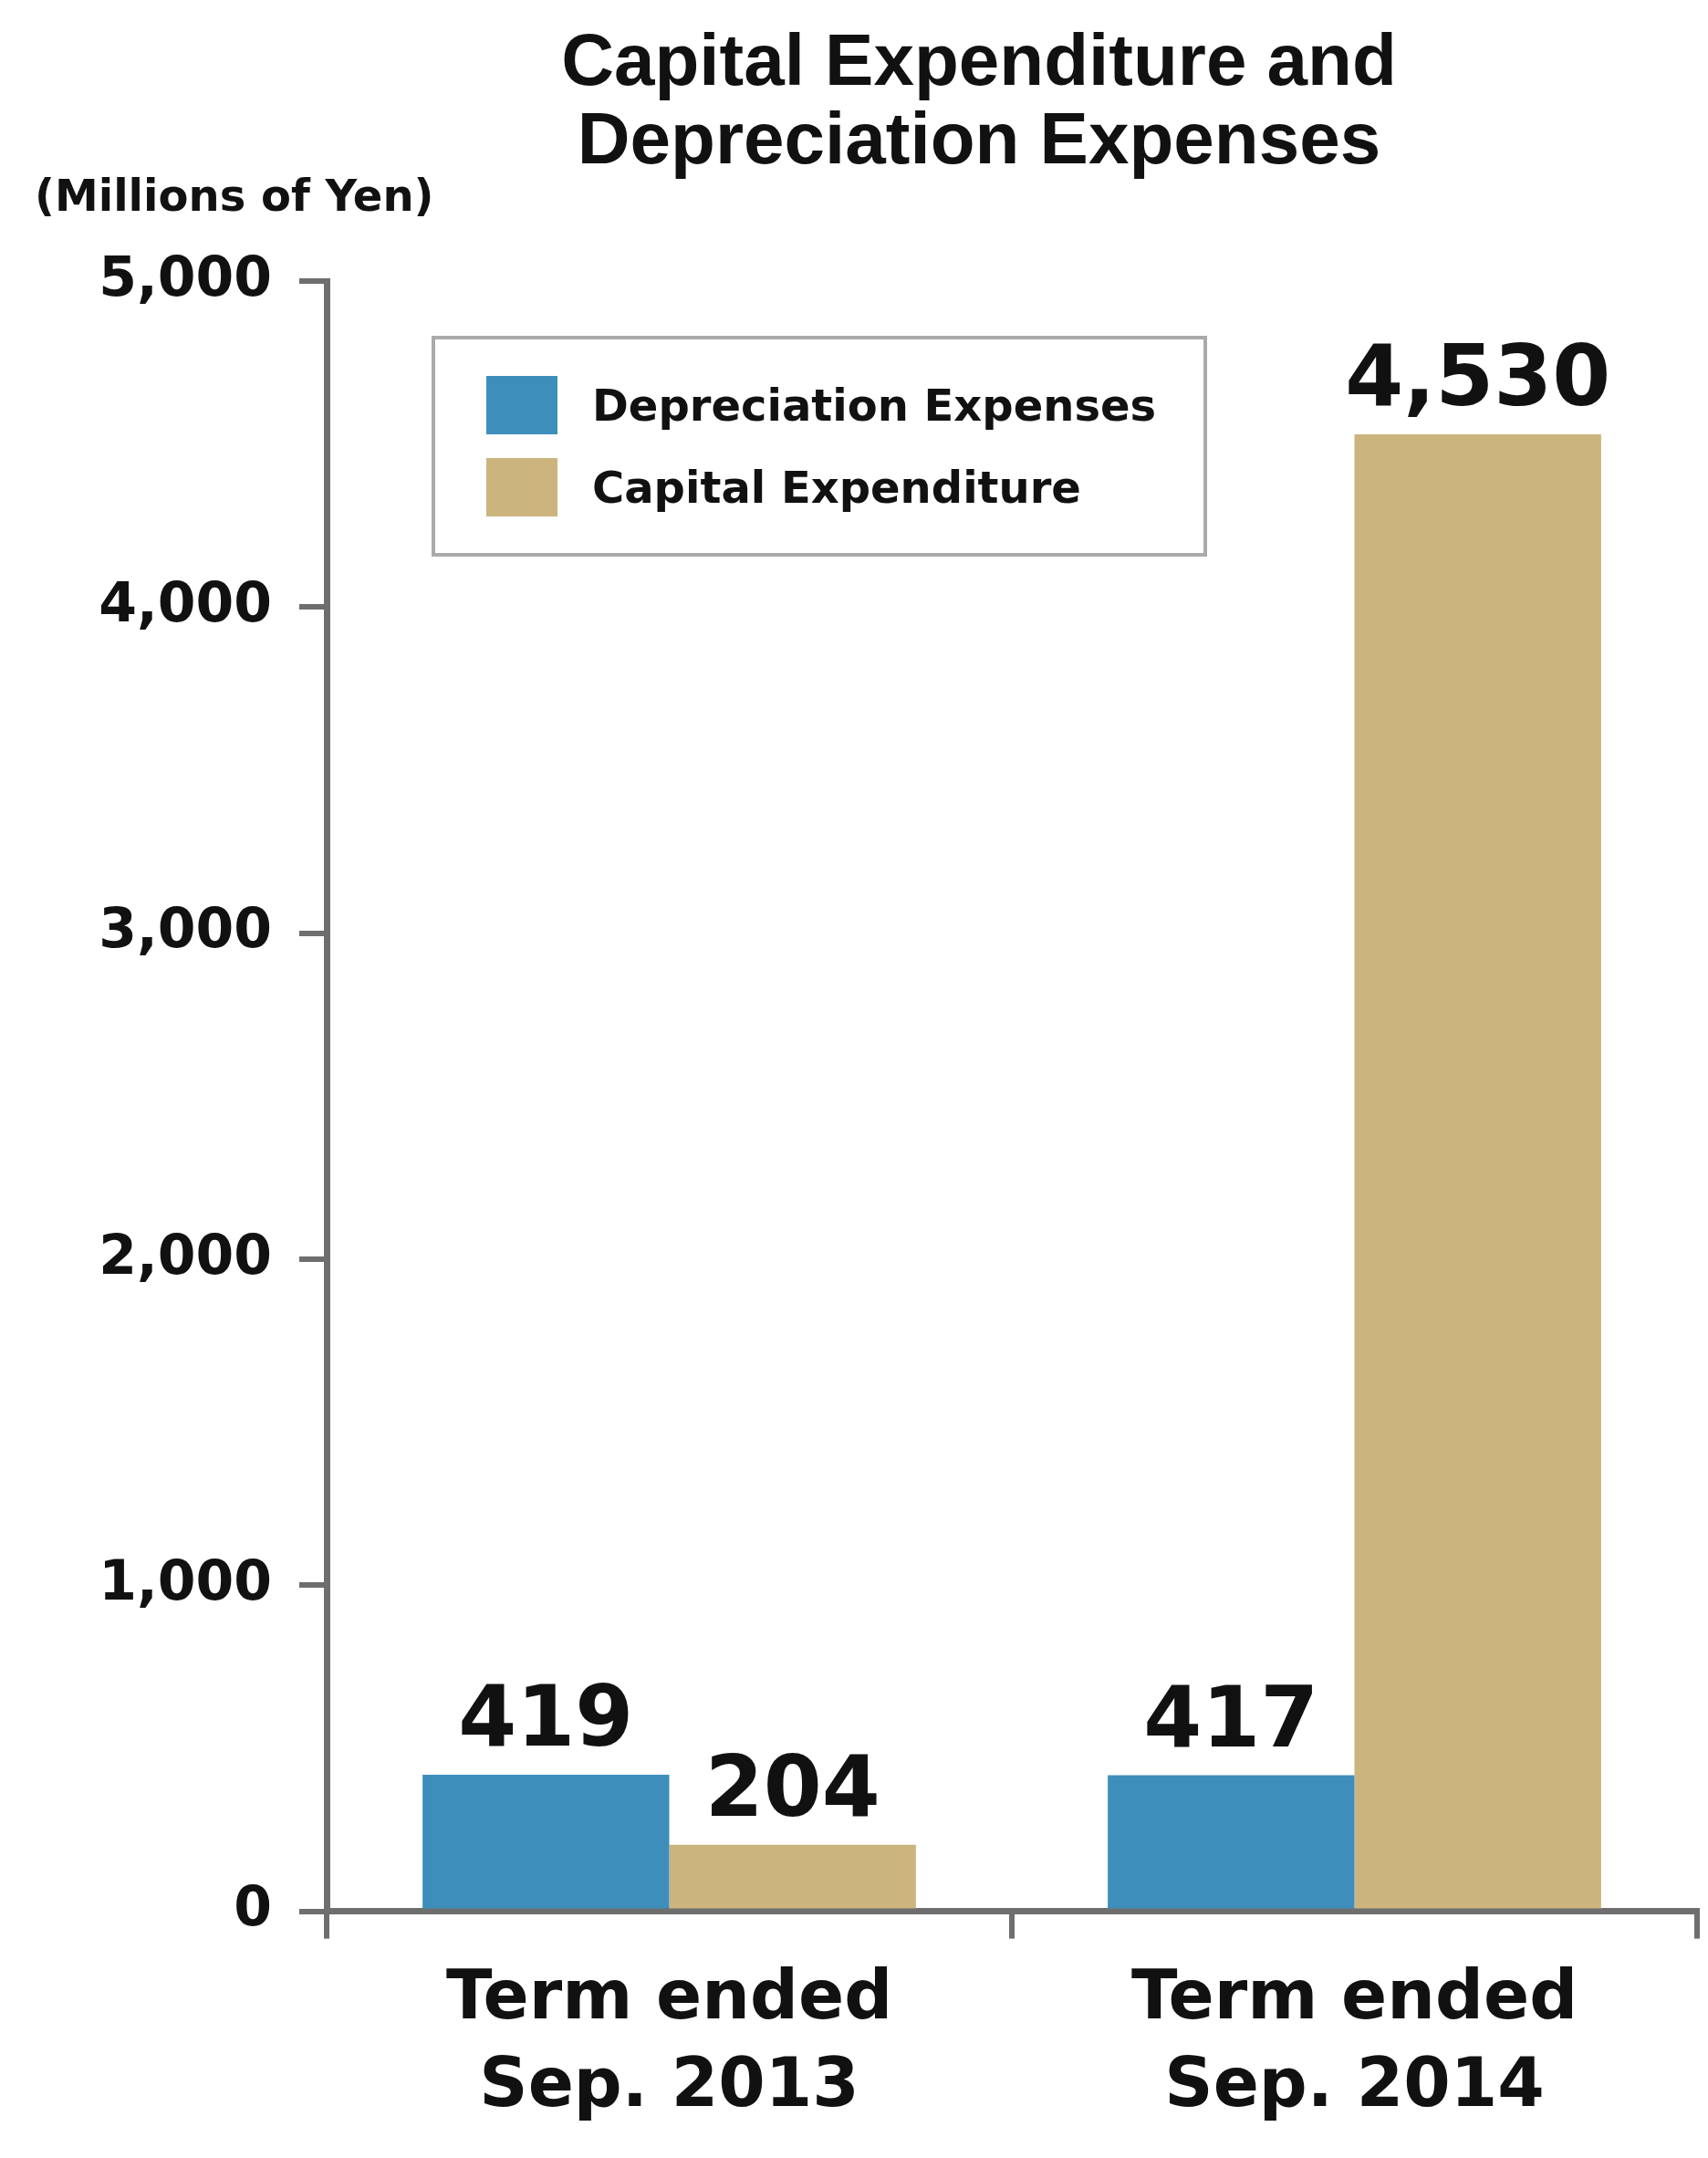 The height and width of the screenshot is (2158, 1708). I want to click on y-tick-label: 5,000, so click(185, 276).